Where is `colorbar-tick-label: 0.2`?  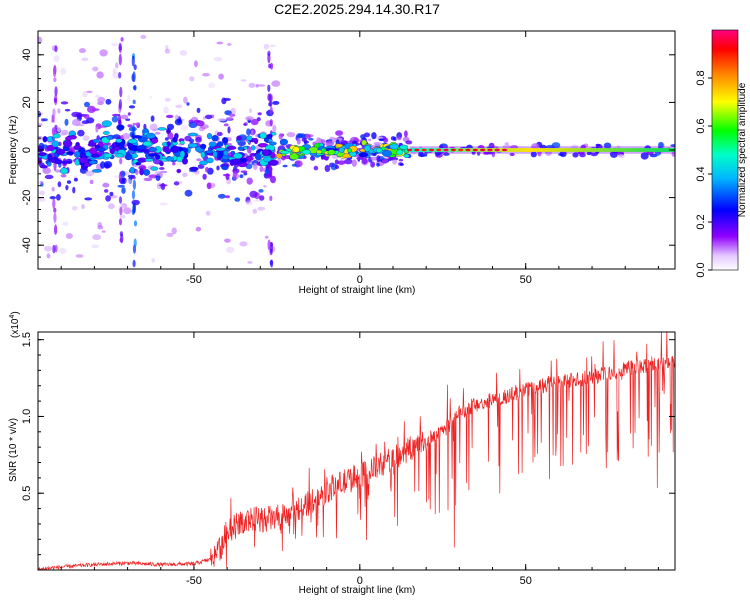 colorbar-tick-label: 0.2 is located at coordinates (701, 221).